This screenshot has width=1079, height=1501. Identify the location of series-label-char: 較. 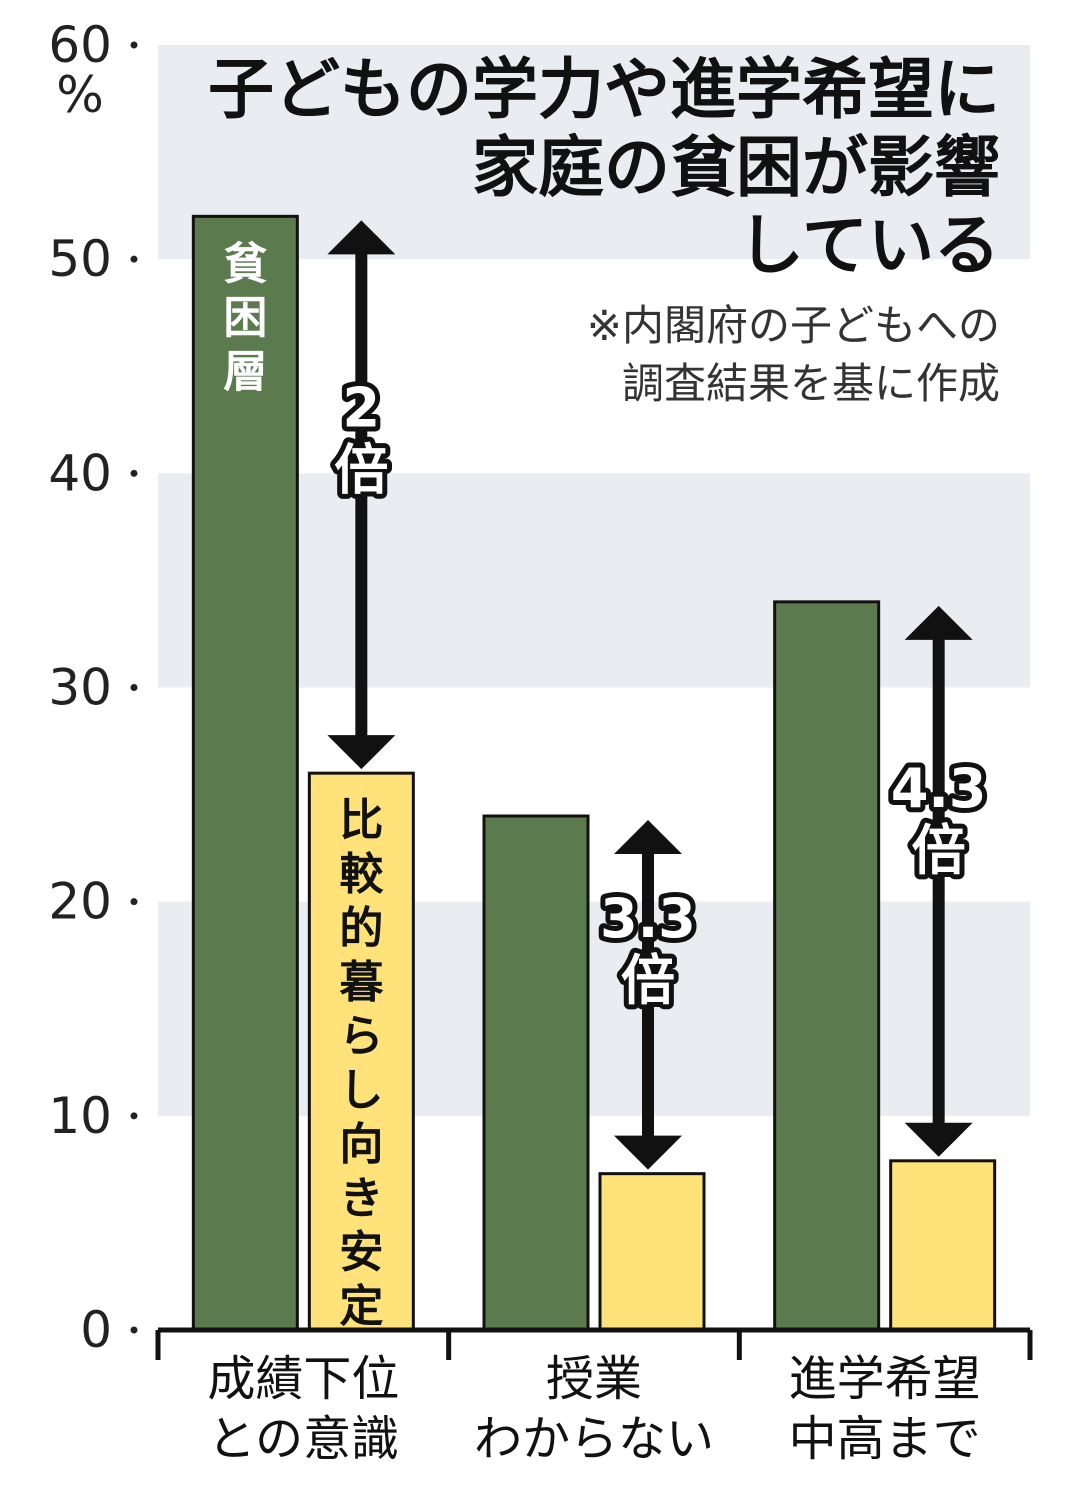
(361, 874).